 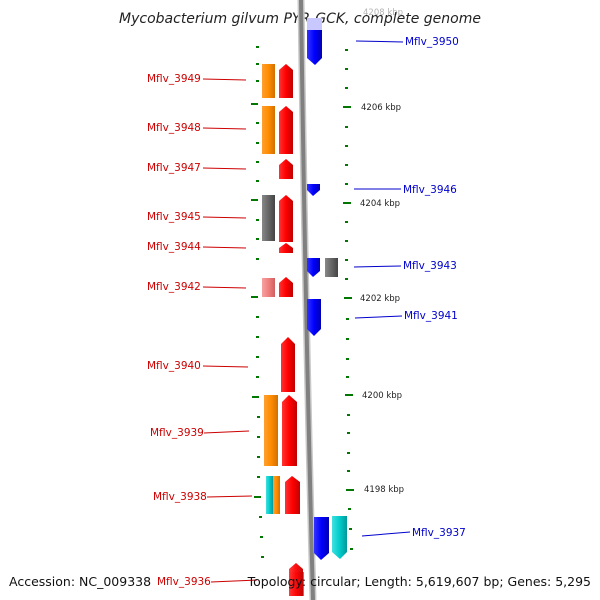 What do you see at coordinates (269, 495) in the screenshot?
I see `feature-box-cyan` at bounding box center [269, 495].